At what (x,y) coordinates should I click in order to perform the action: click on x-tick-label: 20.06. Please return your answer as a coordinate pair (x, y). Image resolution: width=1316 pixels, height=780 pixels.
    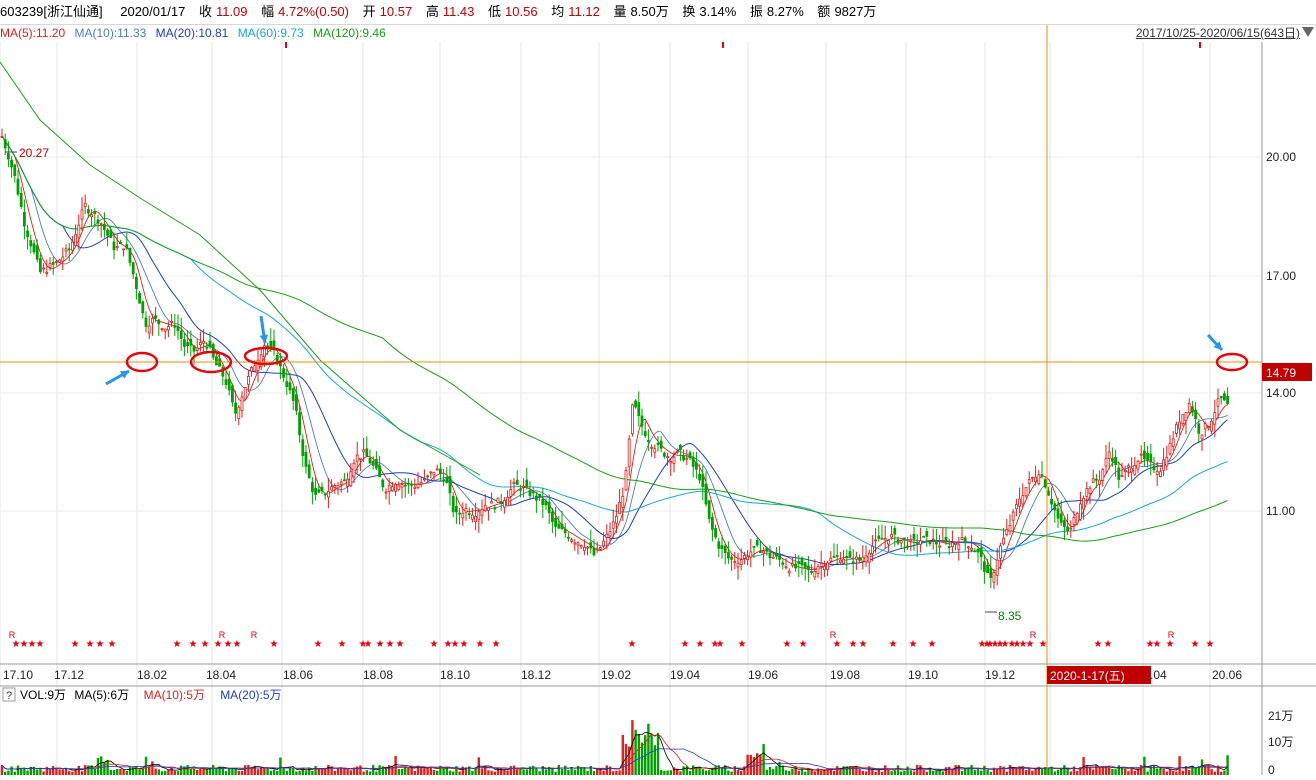
    Looking at the image, I should click on (1227, 675).